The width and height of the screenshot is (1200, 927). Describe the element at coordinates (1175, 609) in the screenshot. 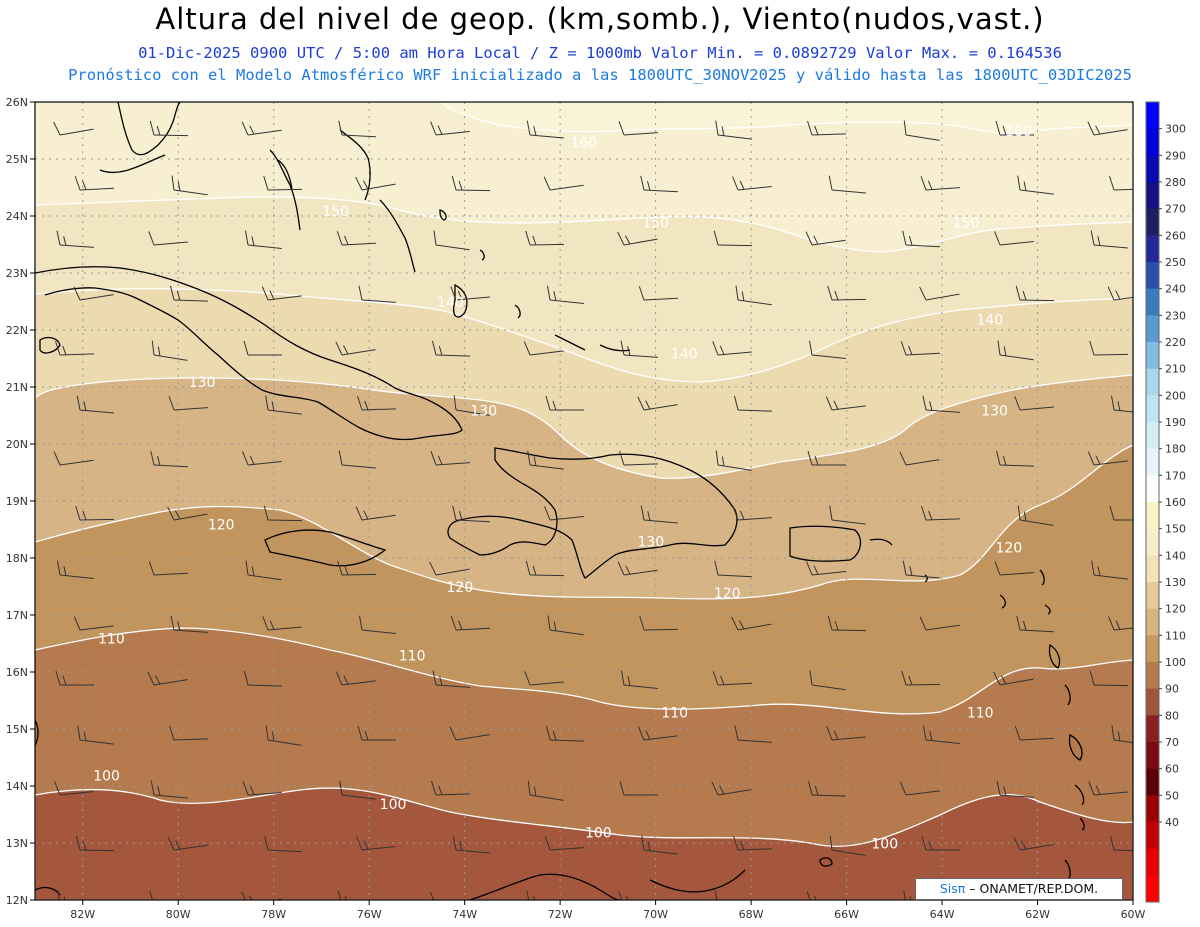

I see `colorbar-label: 120` at that location.